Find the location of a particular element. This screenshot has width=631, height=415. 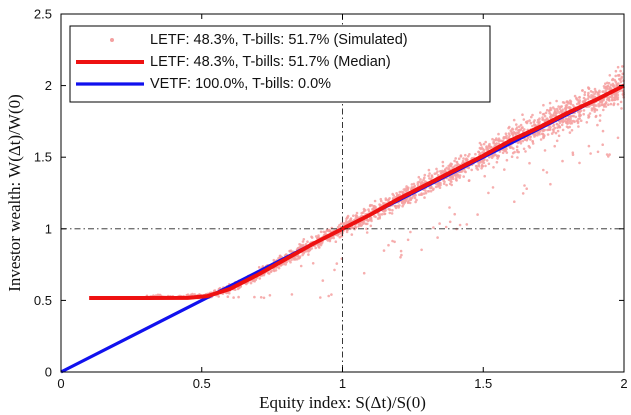

x-tick-label: 1.5 is located at coordinates (483, 383).